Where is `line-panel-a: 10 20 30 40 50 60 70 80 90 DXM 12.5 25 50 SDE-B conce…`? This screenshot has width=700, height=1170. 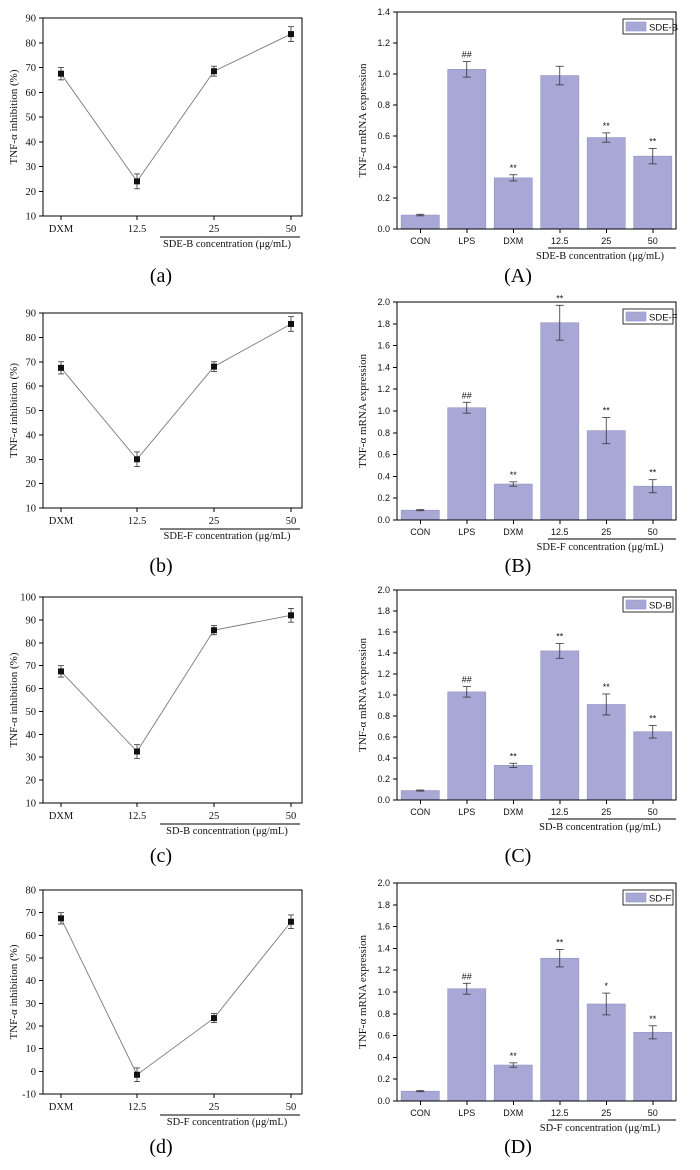 line-panel-a: 10 20 30 40 50 60 70 80 90 DXM 12.5 25 50 SDE-B conce… is located at coordinates (155, 150).